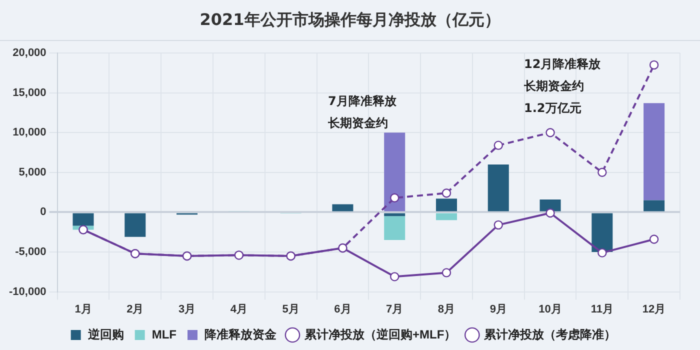  Describe the element at coordinates (343, 309) in the screenshot. I see `x-tick-label: 6月` at that location.